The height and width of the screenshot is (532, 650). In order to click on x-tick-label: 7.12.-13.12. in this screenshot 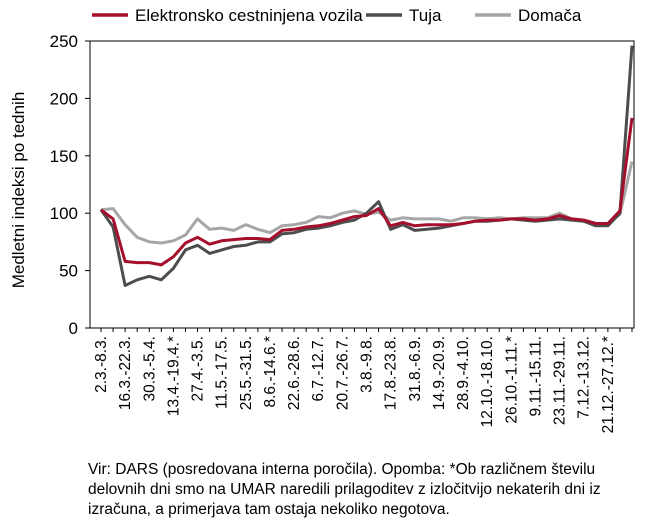, I will do `click(584, 377)`.